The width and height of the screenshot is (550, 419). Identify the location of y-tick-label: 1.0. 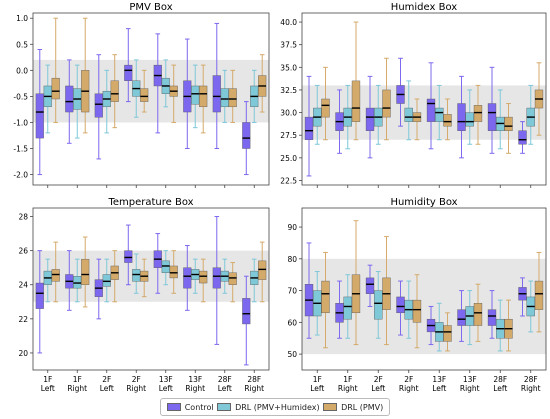
(22, 18).